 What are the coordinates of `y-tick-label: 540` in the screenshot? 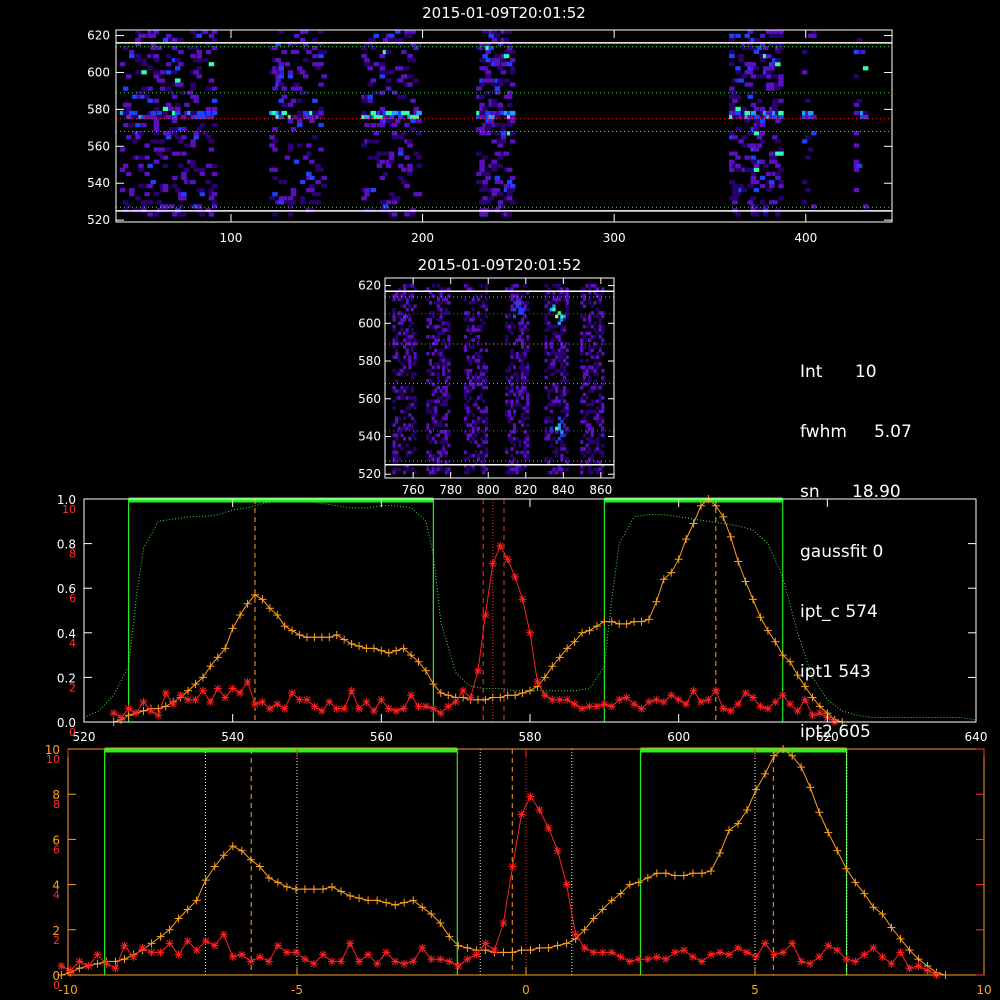 It's located at (98, 183).